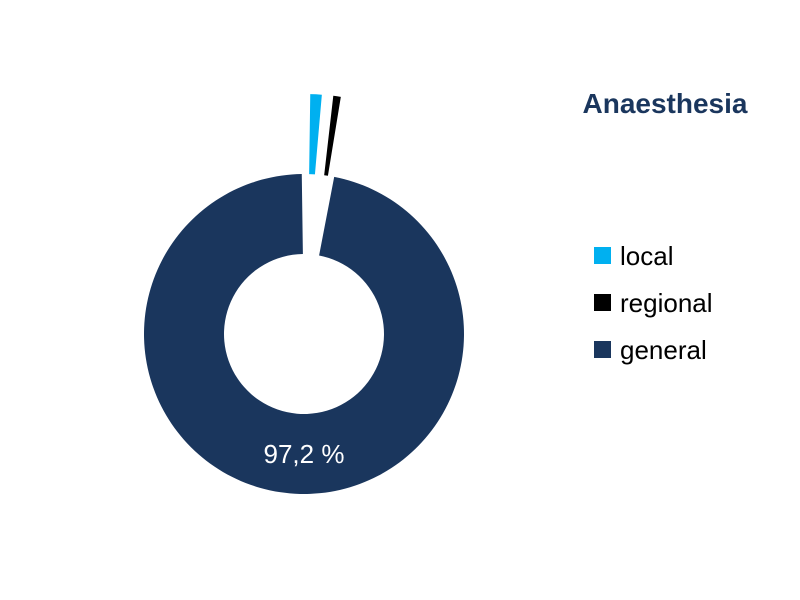 The height and width of the screenshot is (600, 800). I want to click on chart-legend: local regional general, so click(694, 302).